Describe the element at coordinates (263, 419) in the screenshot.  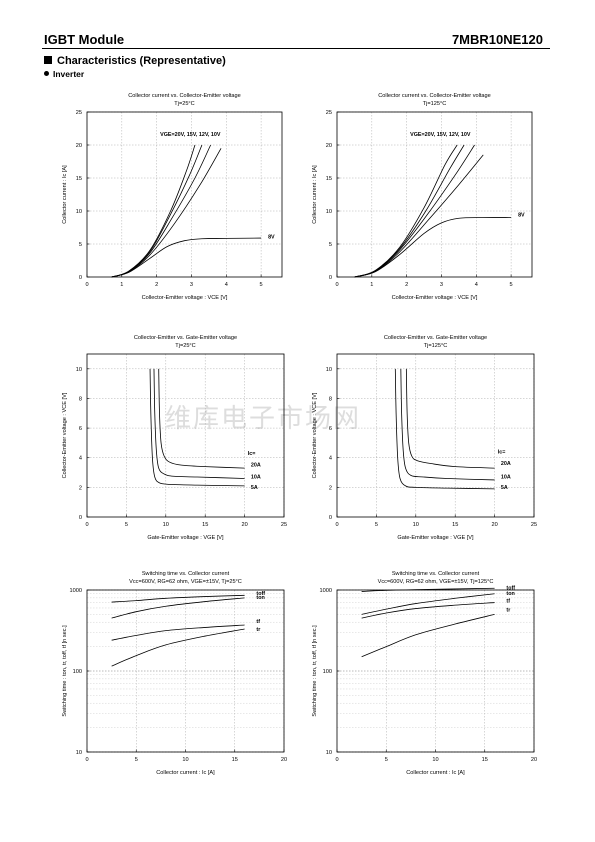
I see `watermark: 维库电子市场网` at that location.